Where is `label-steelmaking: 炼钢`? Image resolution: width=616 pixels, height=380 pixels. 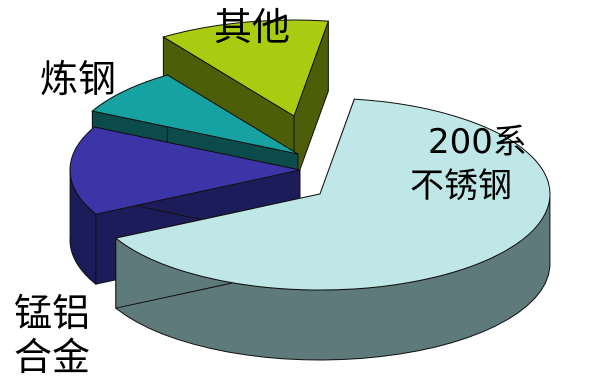
label-steelmaking: 炼钢 is located at coordinates (78, 79).